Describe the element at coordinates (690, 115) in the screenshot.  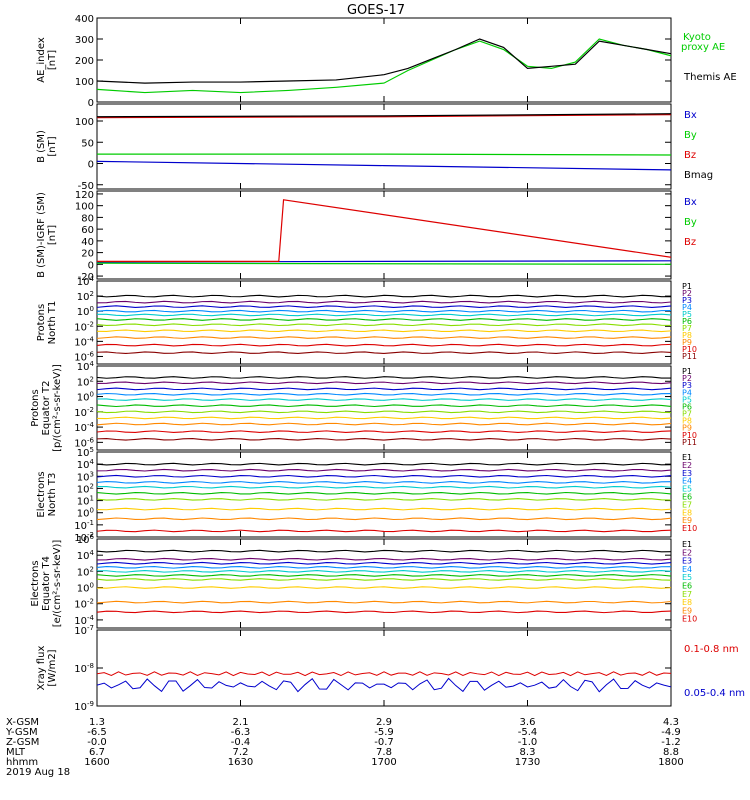
I see `legend-entry: Bx` at that location.